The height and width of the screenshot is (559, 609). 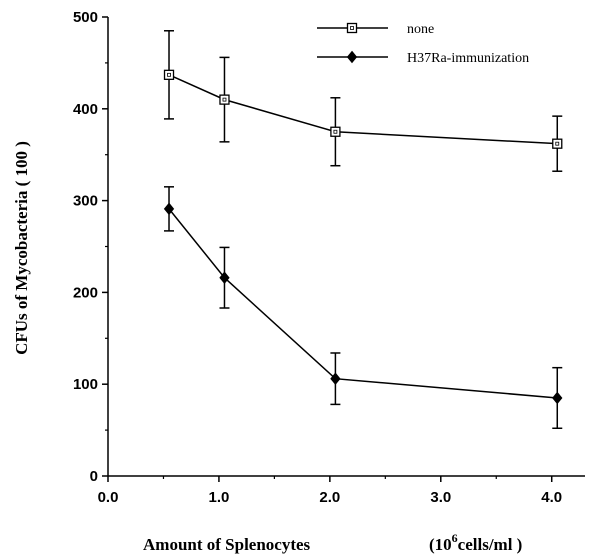 What do you see at coordinates (85, 292) in the screenshot?
I see `y-tick-label: 200` at bounding box center [85, 292].